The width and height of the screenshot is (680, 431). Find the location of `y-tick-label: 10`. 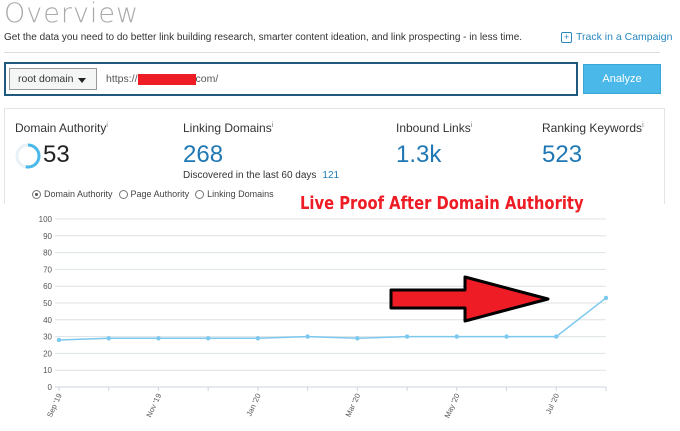

y-tick-label: 10 is located at coordinates (47, 370).